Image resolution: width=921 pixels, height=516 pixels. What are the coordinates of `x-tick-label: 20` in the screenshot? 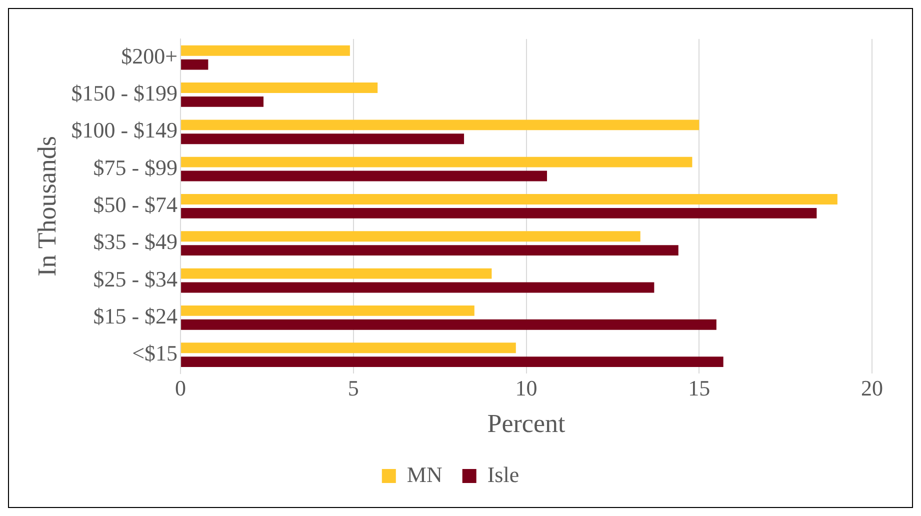 It's located at (872, 387).